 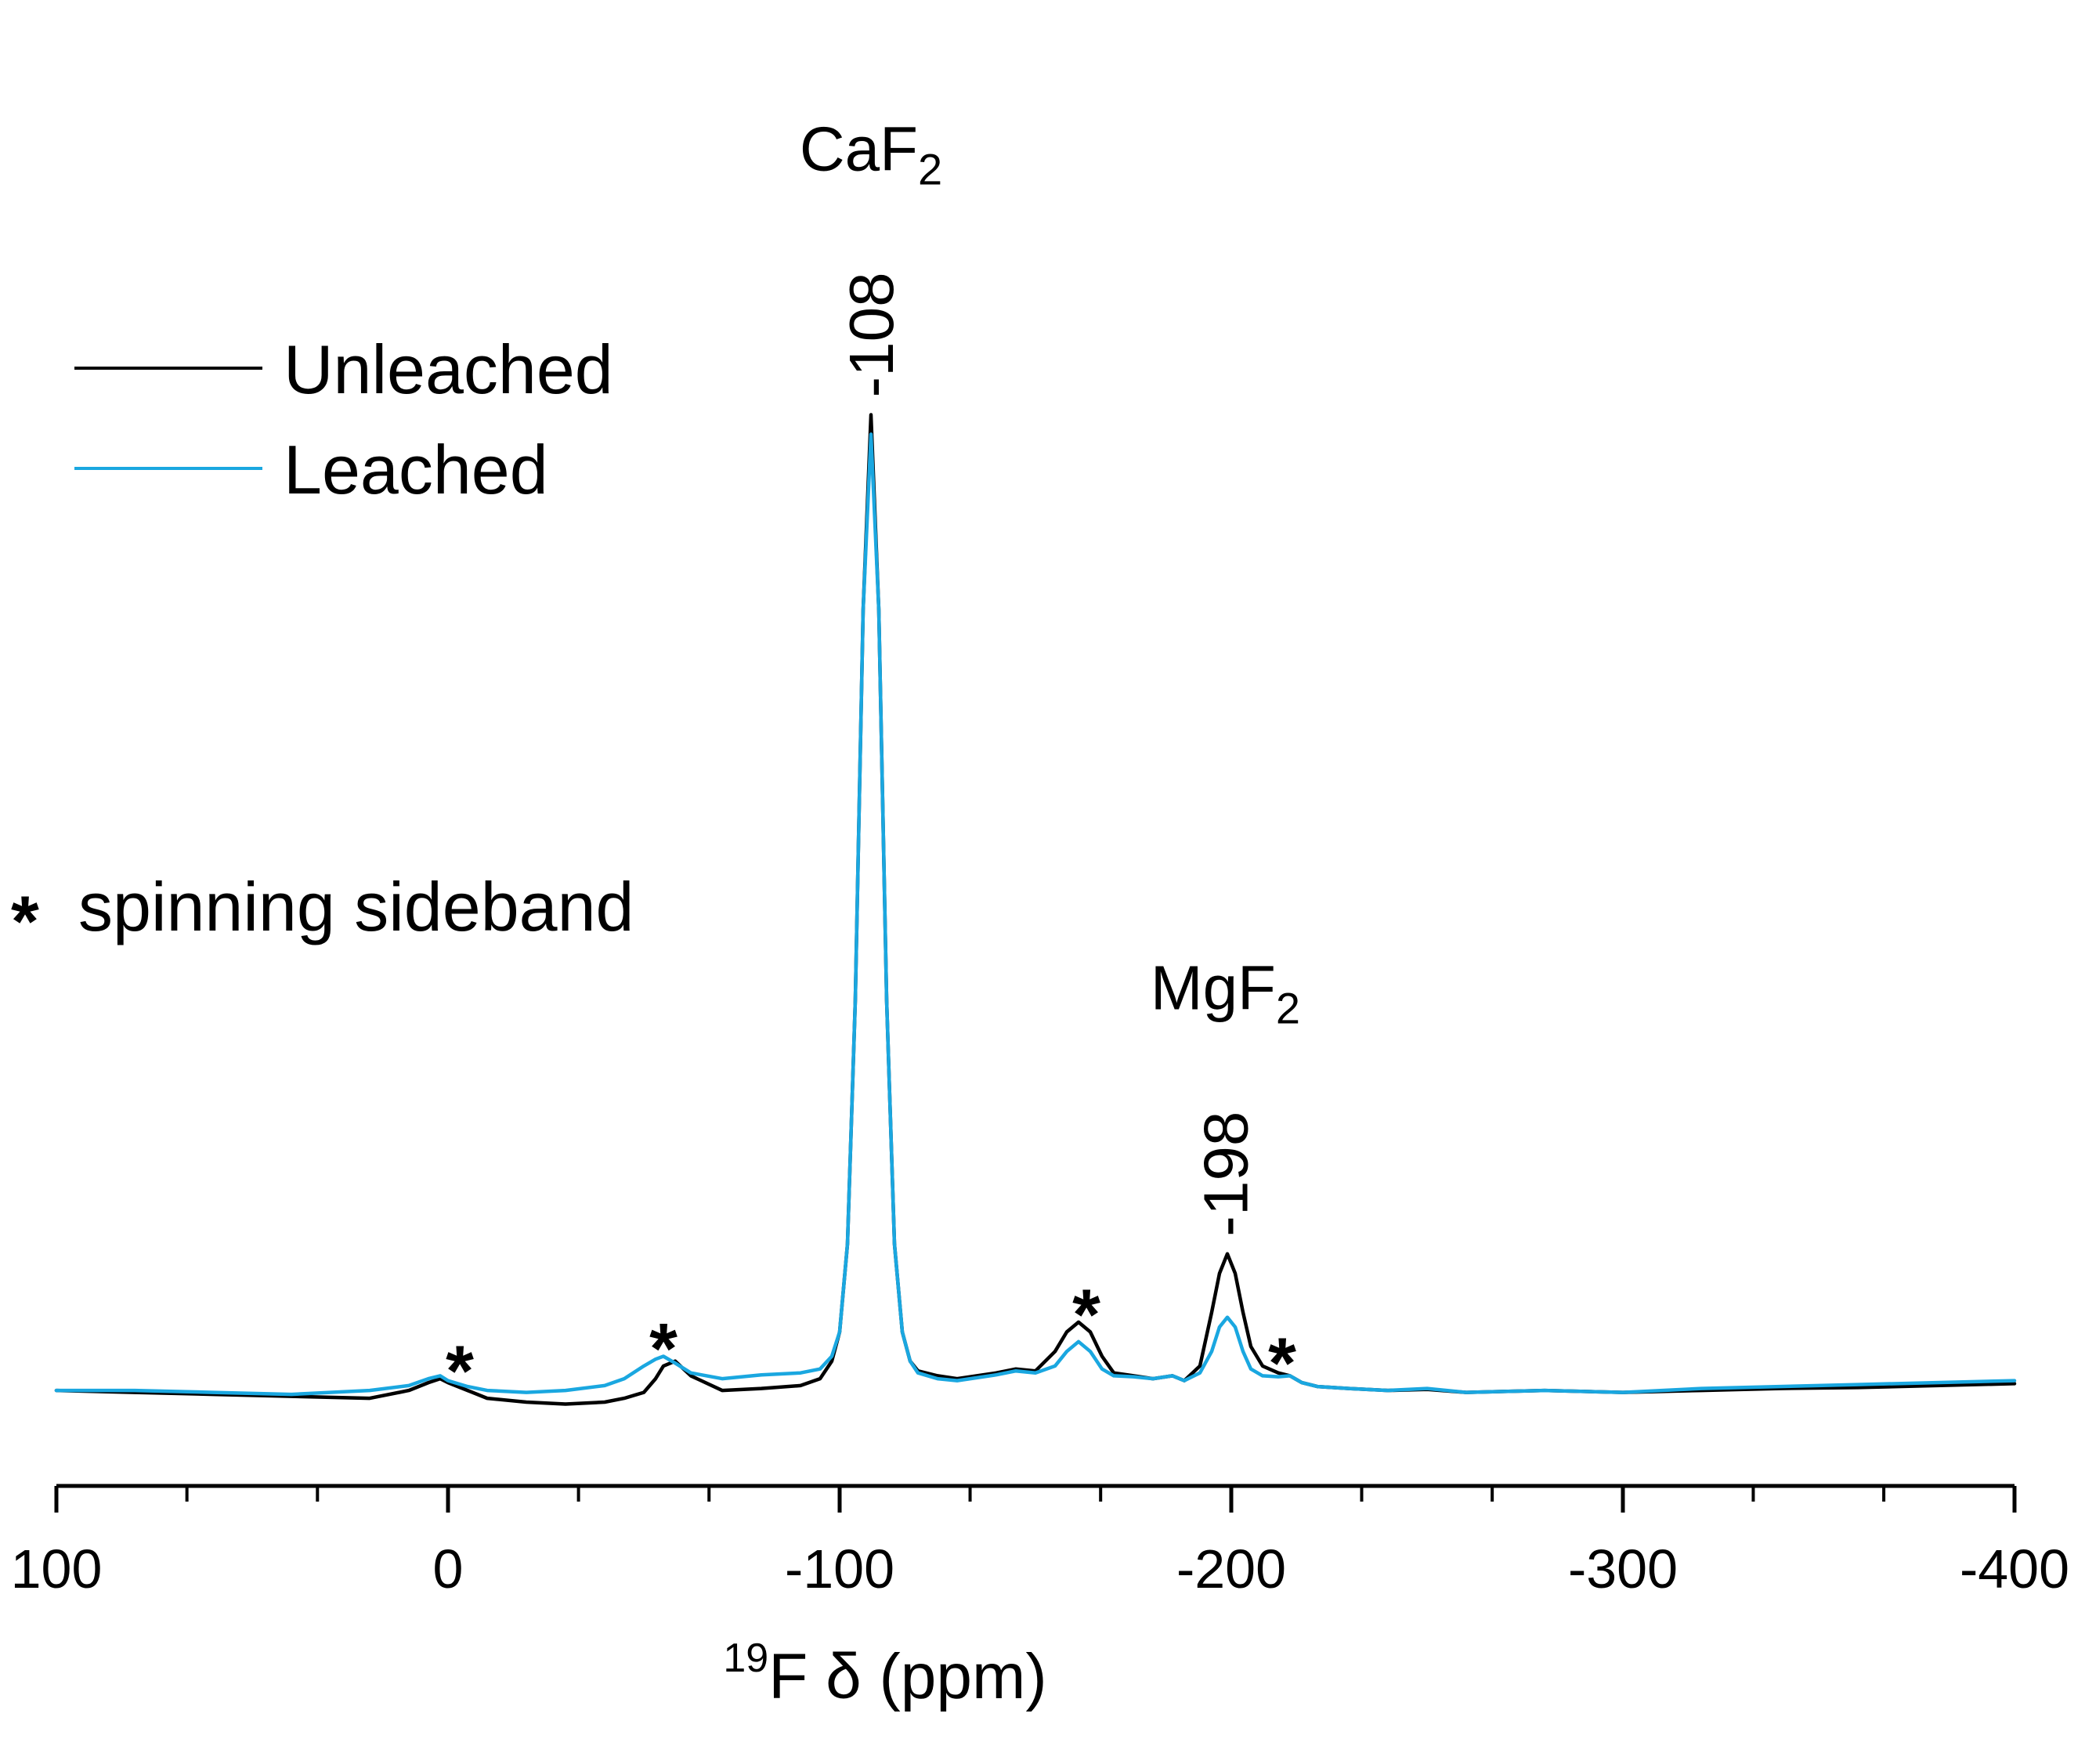 What do you see at coordinates (448, 369) in the screenshot?
I see `legend-label-unleached: Unleached` at bounding box center [448, 369].